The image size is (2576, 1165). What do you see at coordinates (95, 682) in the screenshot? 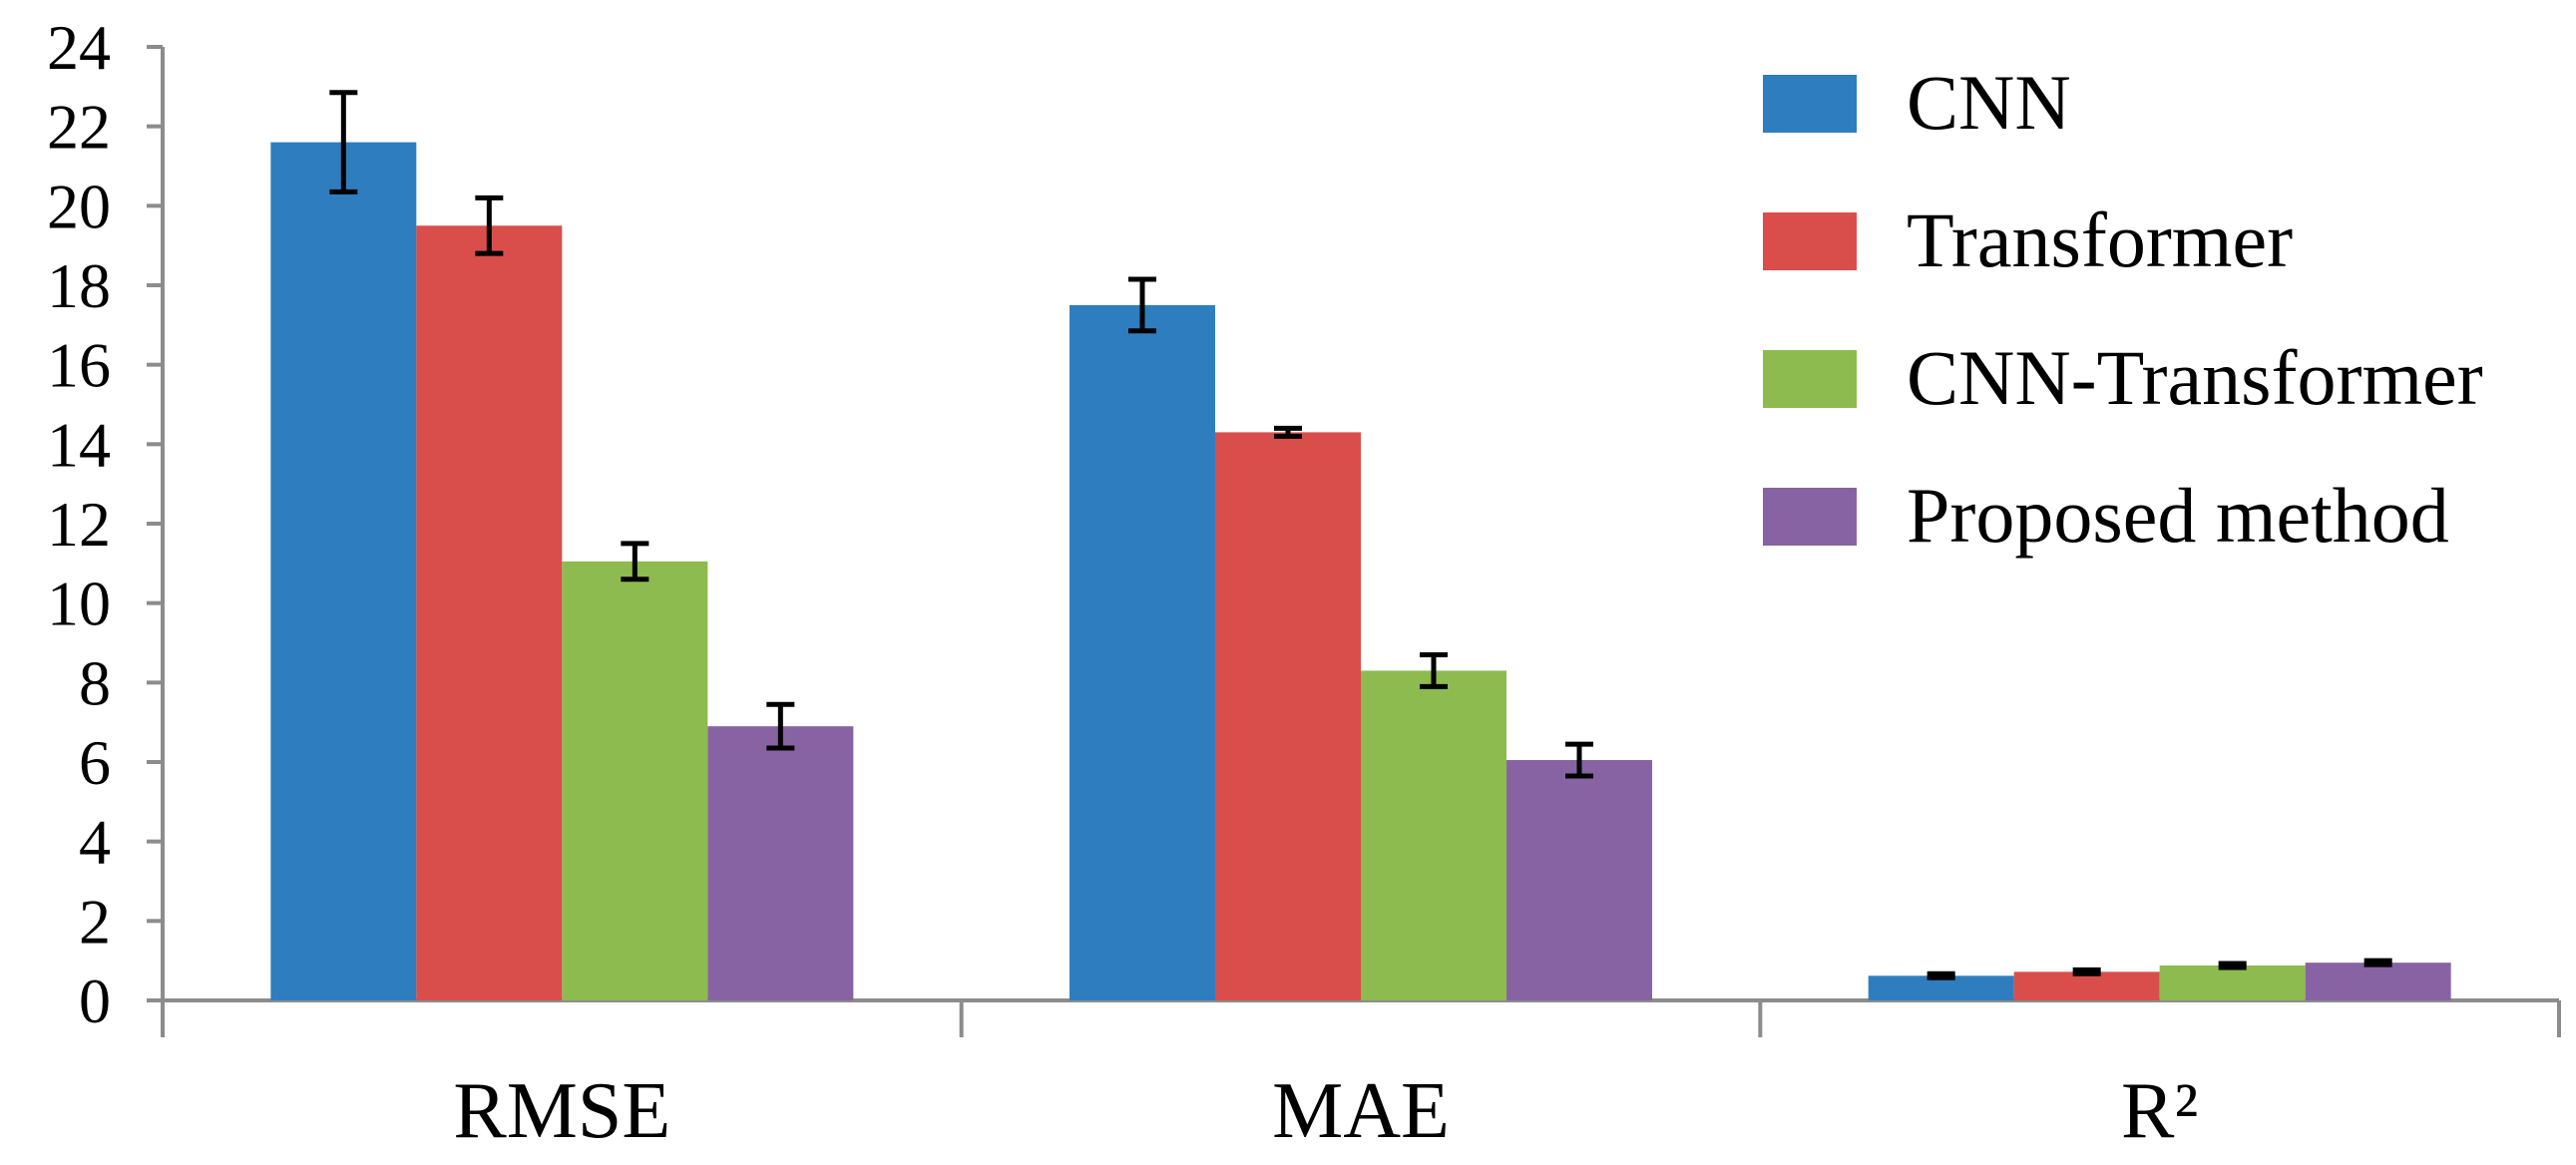
I see `y-tick-label: 8` at bounding box center [95, 682].